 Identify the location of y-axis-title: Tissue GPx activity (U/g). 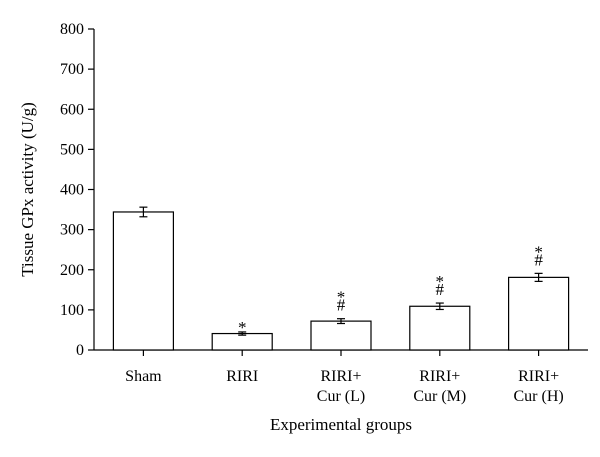
(27, 189).